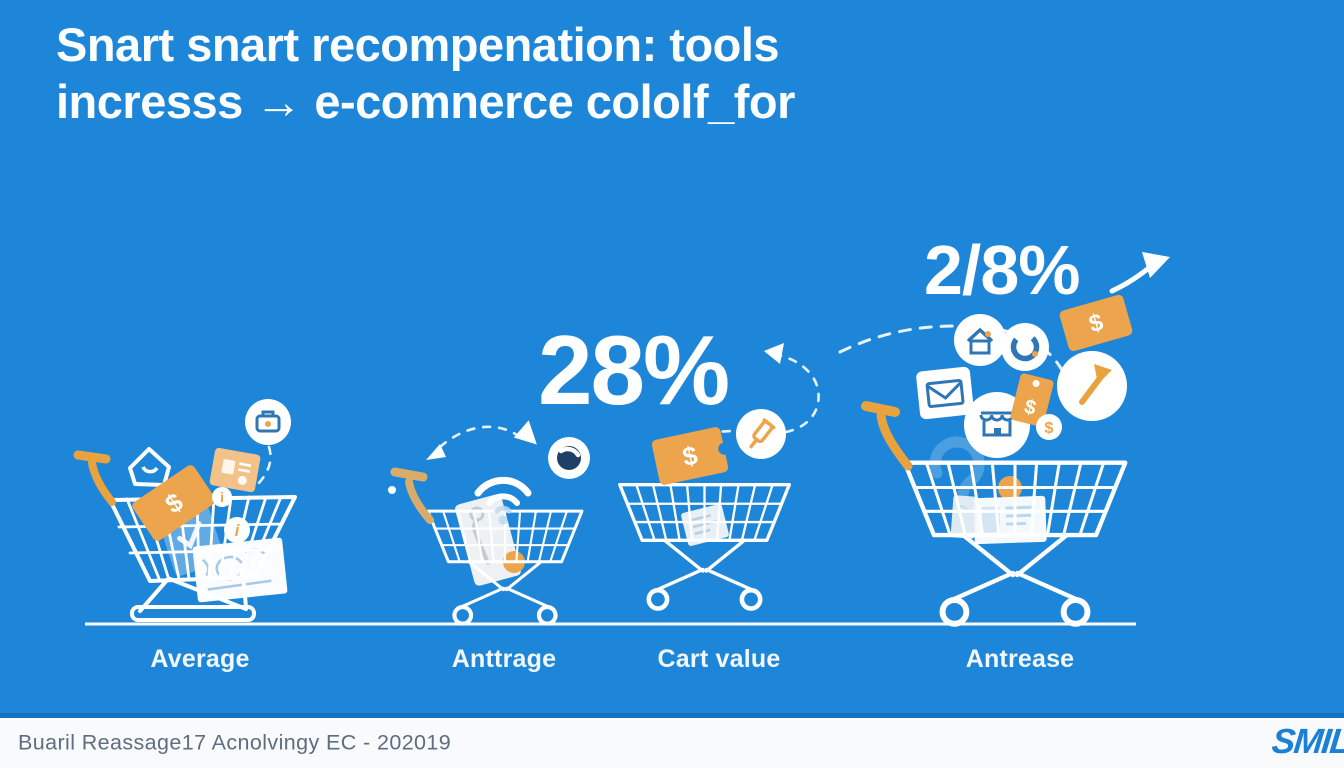 The width and height of the screenshot is (1344, 768). I want to click on cart-label-average: Average, so click(200, 659).